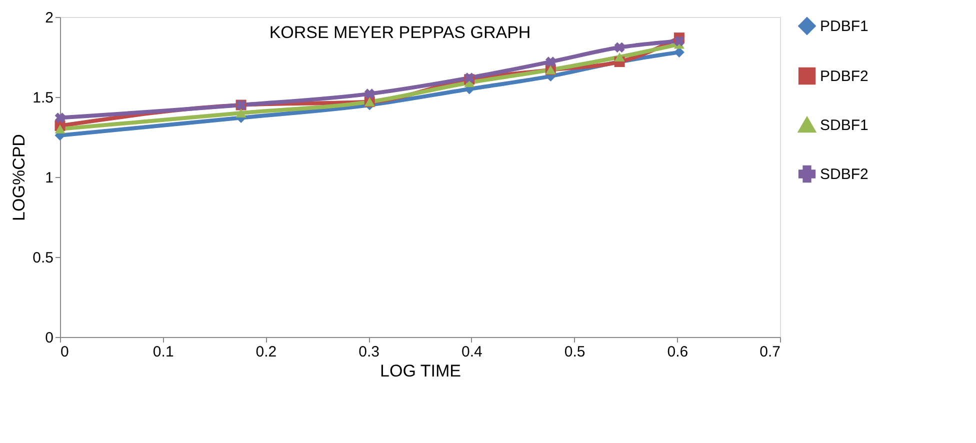 Image resolution: width=976 pixels, height=443 pixels. I want to click on x-axis-title: LOG TIME, so click(420, 371).